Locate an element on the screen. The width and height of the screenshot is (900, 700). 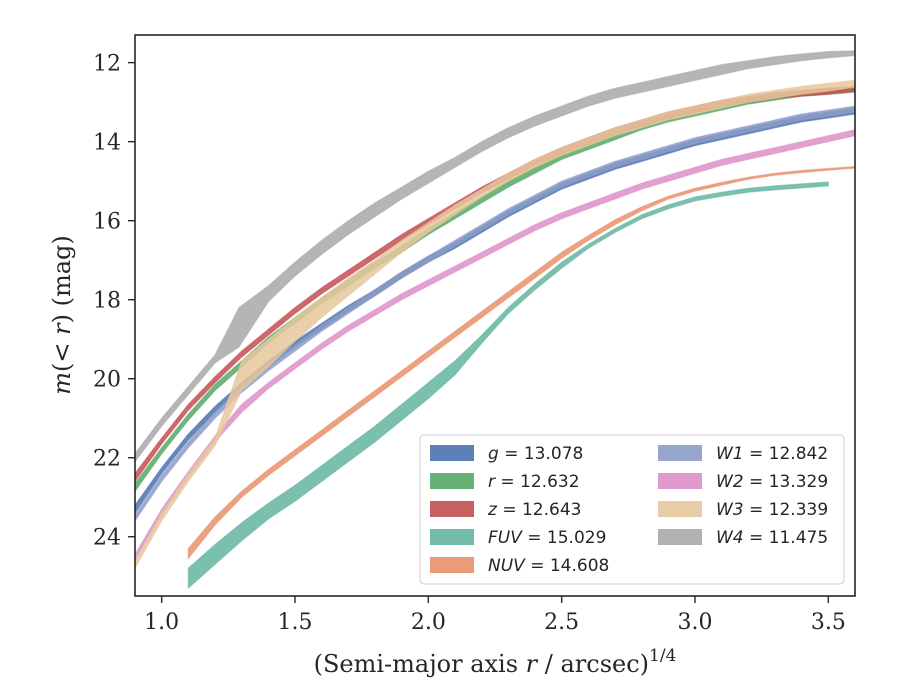
legend-label-w3: W3 = 12.339 is located at coordinates (772, 510).